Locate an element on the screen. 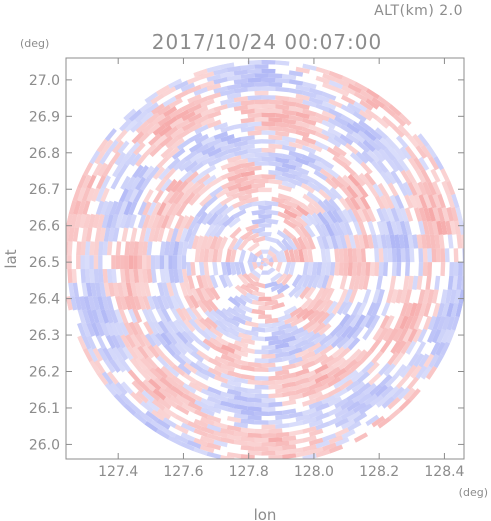 The image size is (491, 521). y-tick-label: 26.9 is located at coordinates (44, 117).